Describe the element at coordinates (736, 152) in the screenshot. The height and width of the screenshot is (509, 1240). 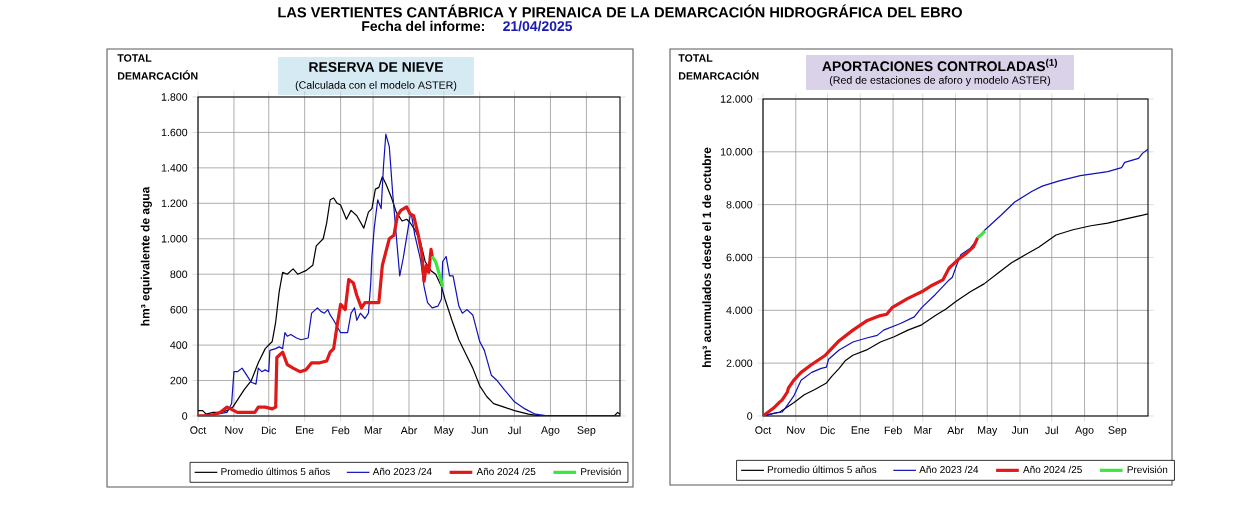
I see `y-tick-label: 10.000` at that location.